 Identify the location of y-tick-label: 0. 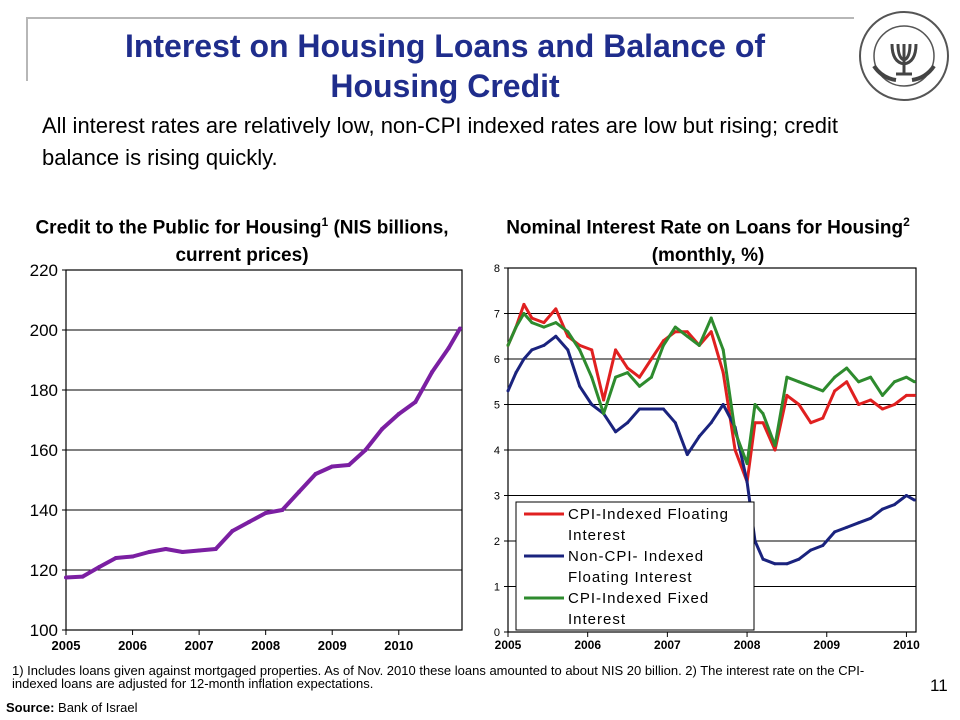
(497, 633).